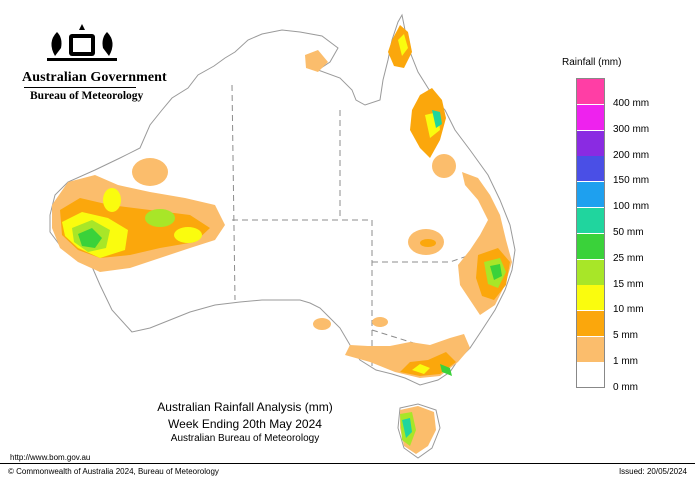  What do you see at coordinates (628, 258) in the screenshot?
I see `legend-label: 25 mm` at bounding box center [628, 258].